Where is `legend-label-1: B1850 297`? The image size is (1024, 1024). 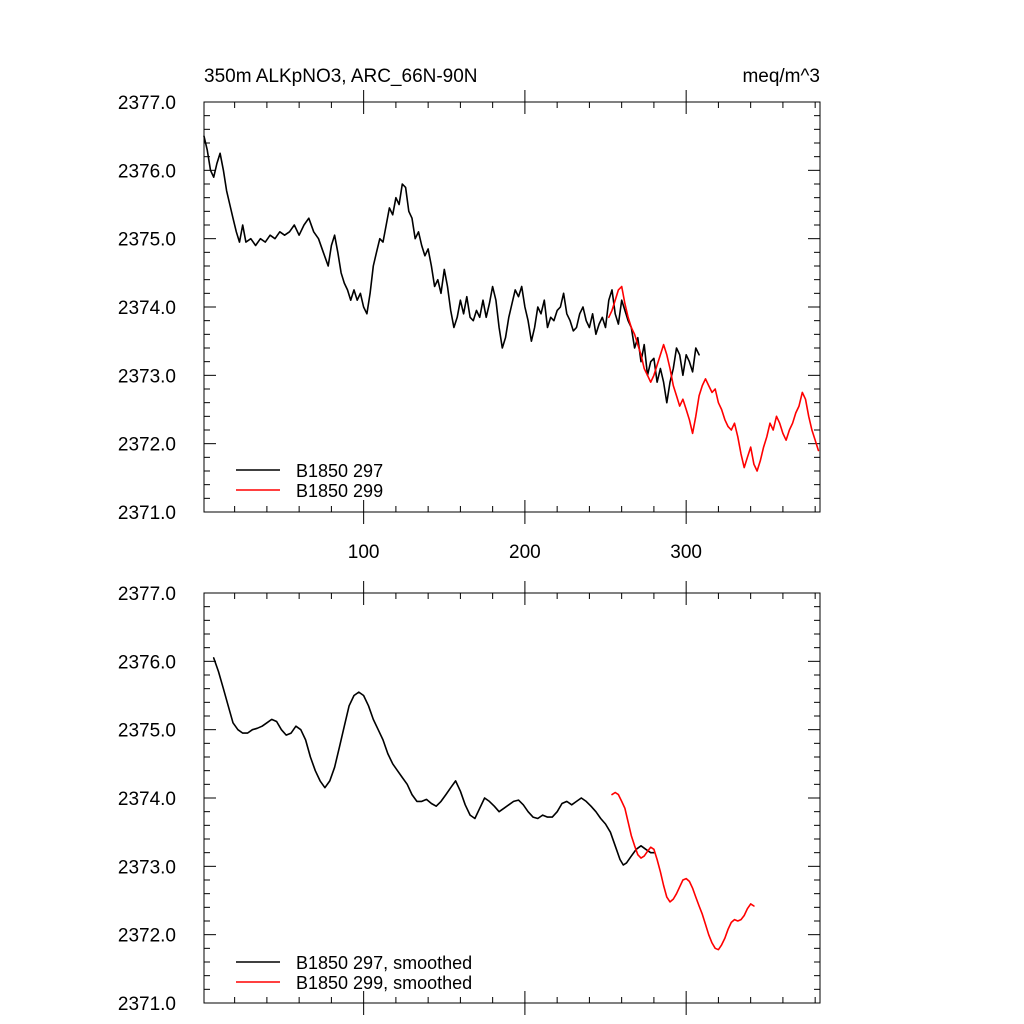 legend-label-1: B1850 297 is located at coordinates (339, 471).